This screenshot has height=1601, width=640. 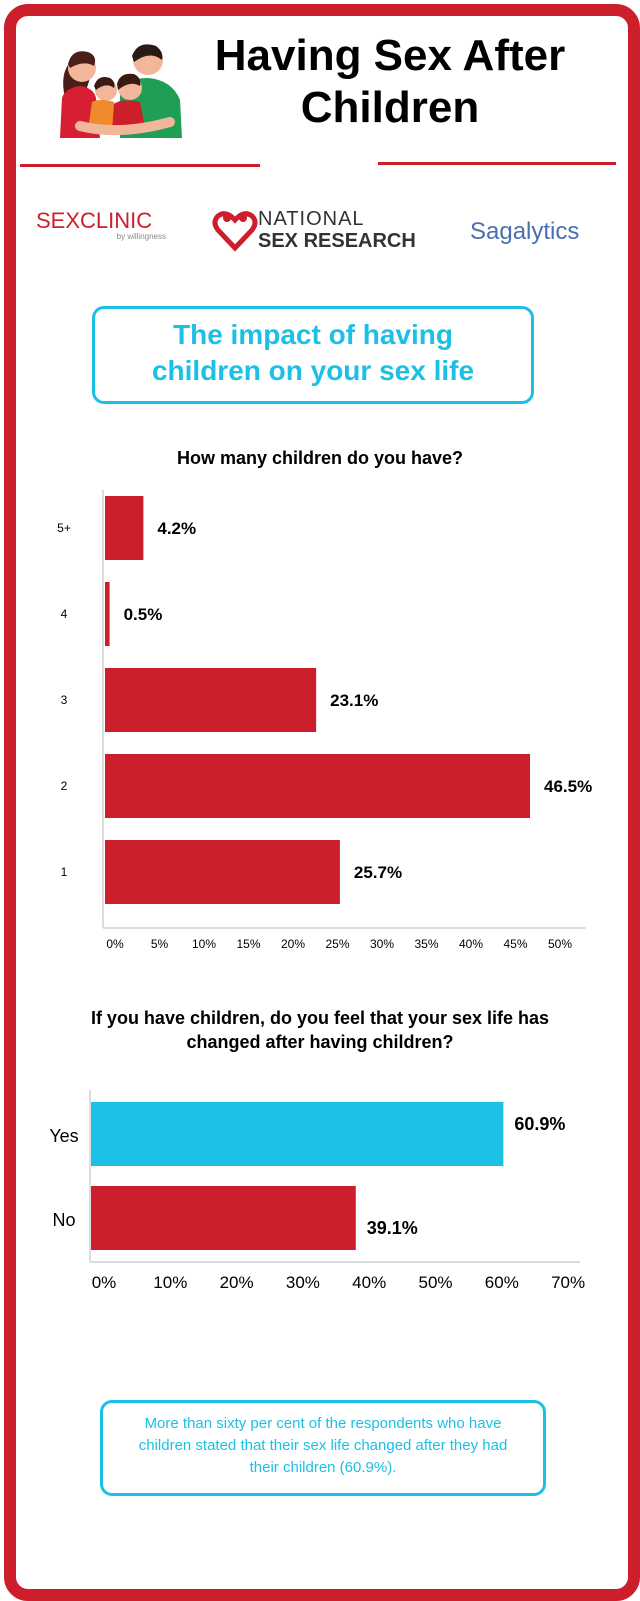 What do you see at coordinates (176, 528) in the screenshot?
I see `chart1-value-label: 4.2%` at bounding box center [176, 528].